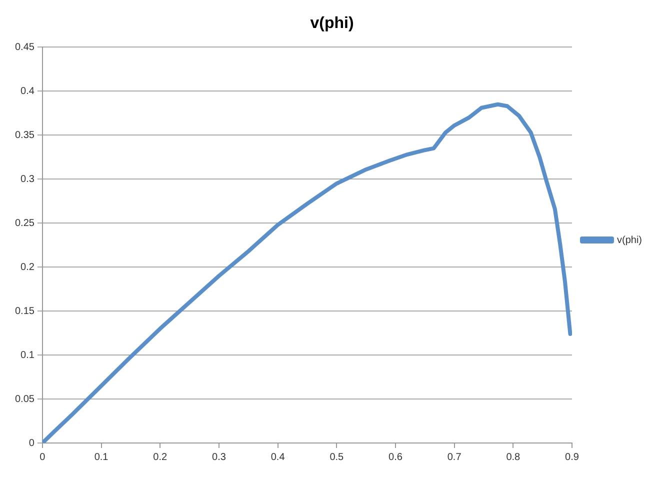 The image size is (670, 478). What do you see at coordinates (219, 457) in the screenshot?
I see `x-tick-label: 0.3` at bounding box center [219, 457].